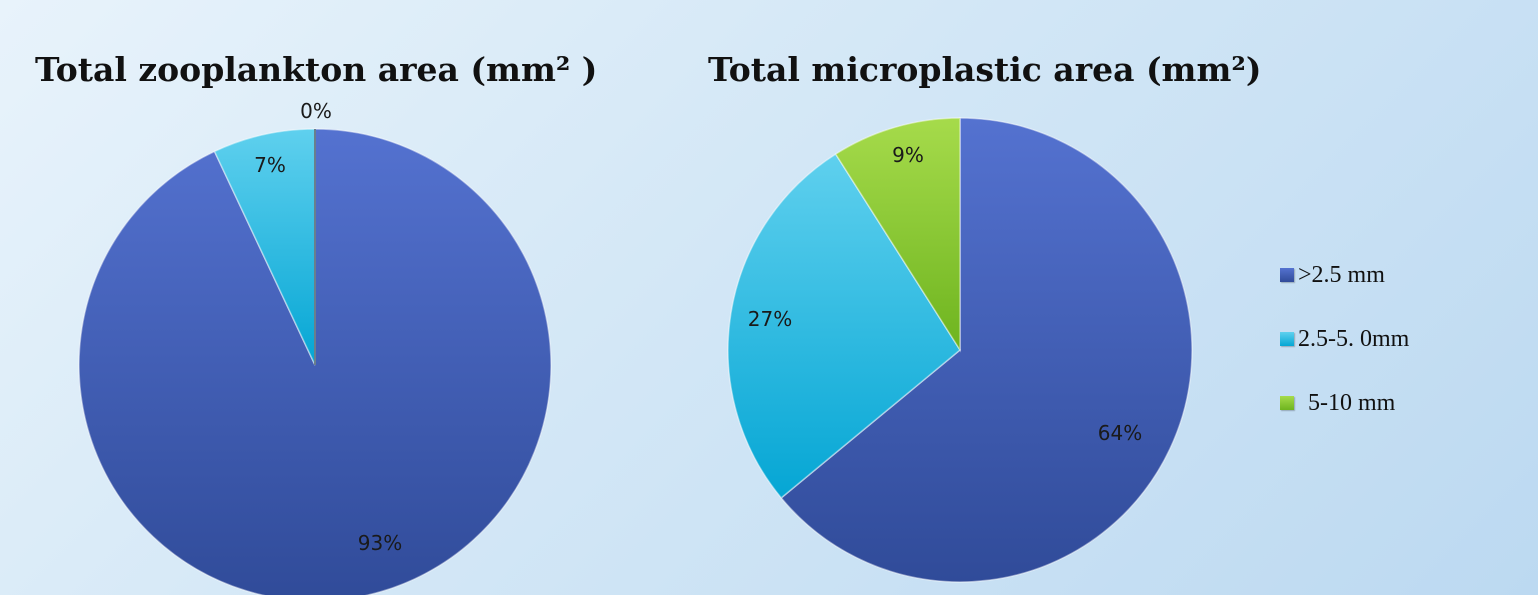 This screenshot has height=595, width=1538. Describe the element at coordinates (270, 165) in the screenshot. I see `data-label: 7%` at that location.